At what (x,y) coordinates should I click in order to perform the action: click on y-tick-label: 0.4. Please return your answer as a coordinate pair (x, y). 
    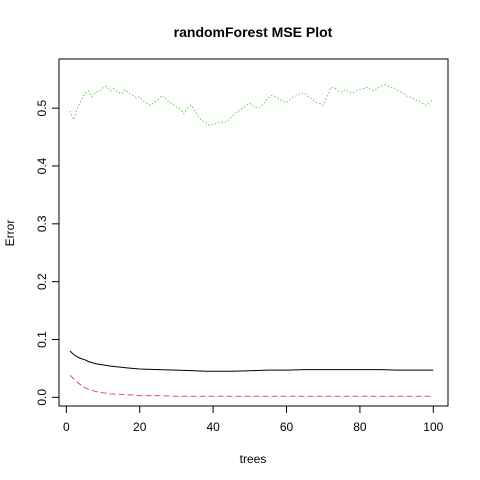
    Looking at the image, I should click on (42, 165).